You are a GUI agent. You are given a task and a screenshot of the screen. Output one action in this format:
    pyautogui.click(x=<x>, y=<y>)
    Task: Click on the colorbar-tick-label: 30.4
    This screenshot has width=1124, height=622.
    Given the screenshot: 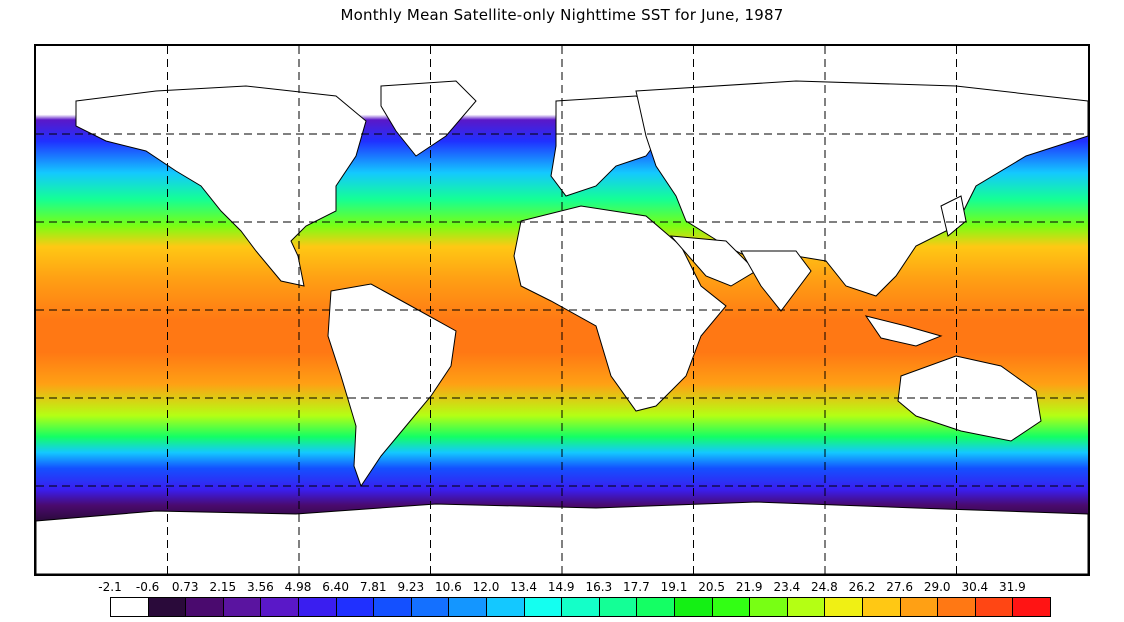 What is the action you would take?
    pyautogui.click(x=975, y=587)
    